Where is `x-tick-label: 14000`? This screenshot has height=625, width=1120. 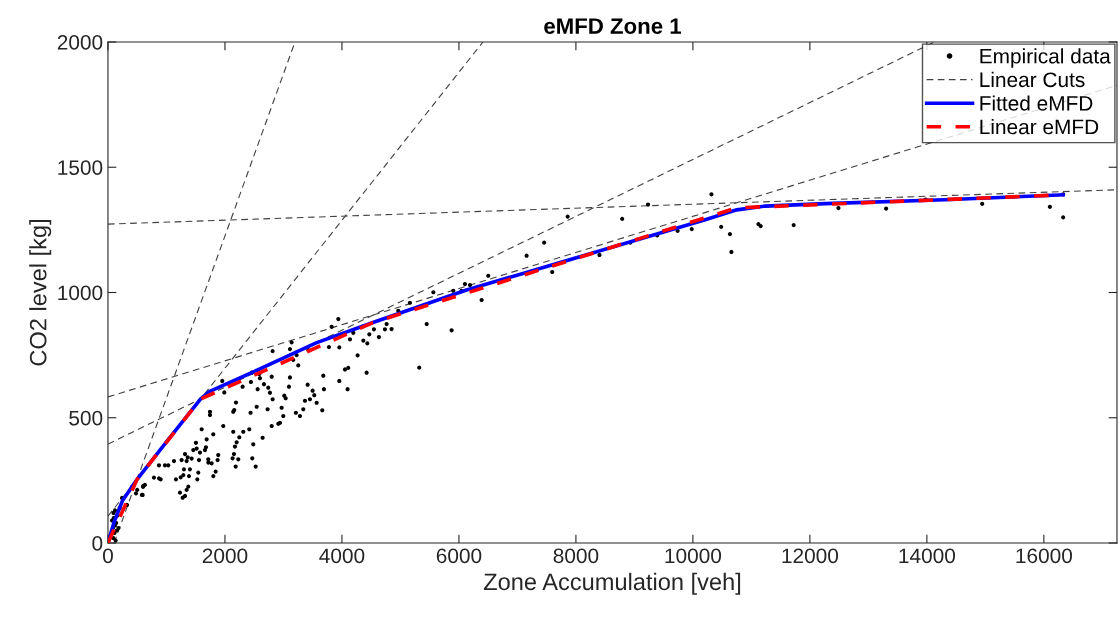
x-tick-label: 14000 is located at coordinates (927, 556).